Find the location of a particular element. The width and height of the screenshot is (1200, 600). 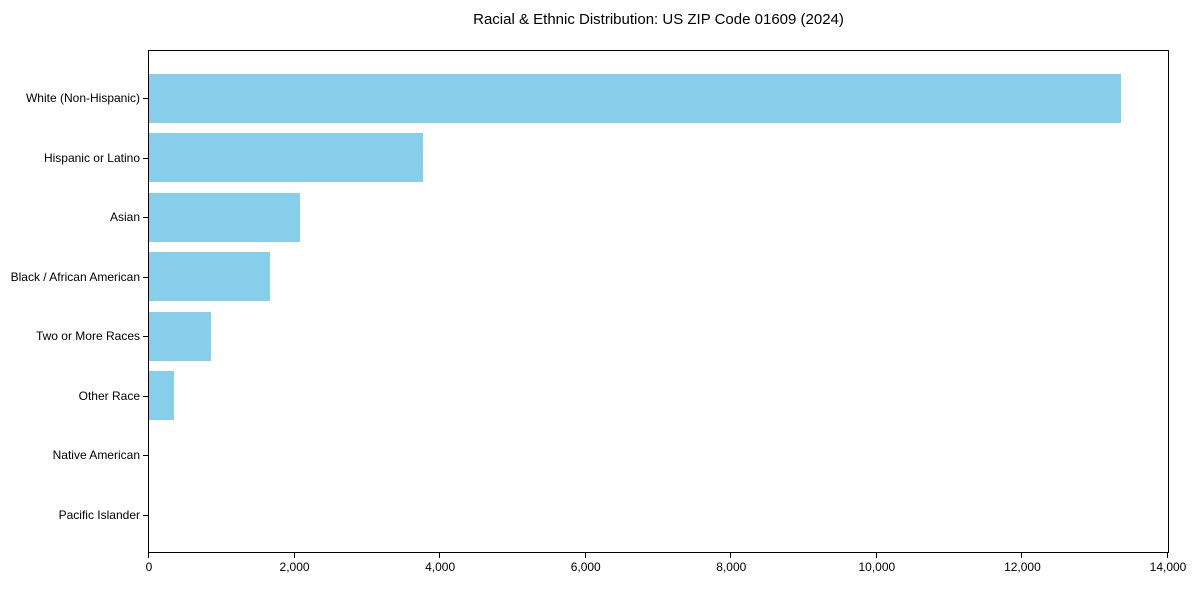

y-tick-label: Hispanic or Latino is located at coordinates (91, 157).